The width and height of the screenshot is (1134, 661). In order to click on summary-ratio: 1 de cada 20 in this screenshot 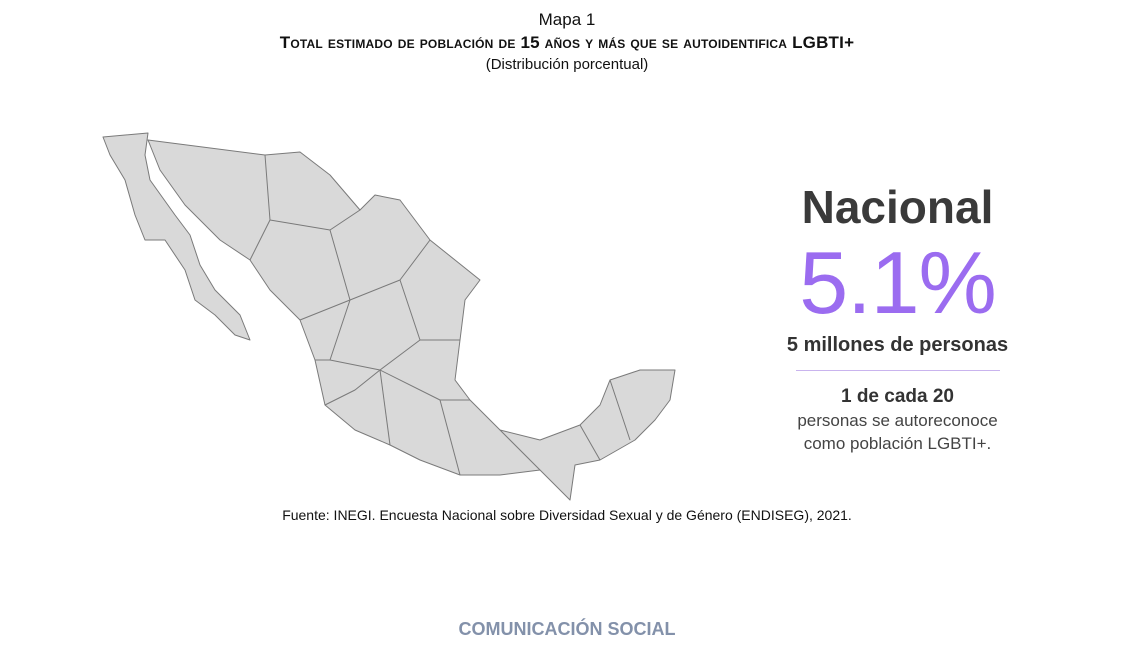, I will do `click(897, 396)`.